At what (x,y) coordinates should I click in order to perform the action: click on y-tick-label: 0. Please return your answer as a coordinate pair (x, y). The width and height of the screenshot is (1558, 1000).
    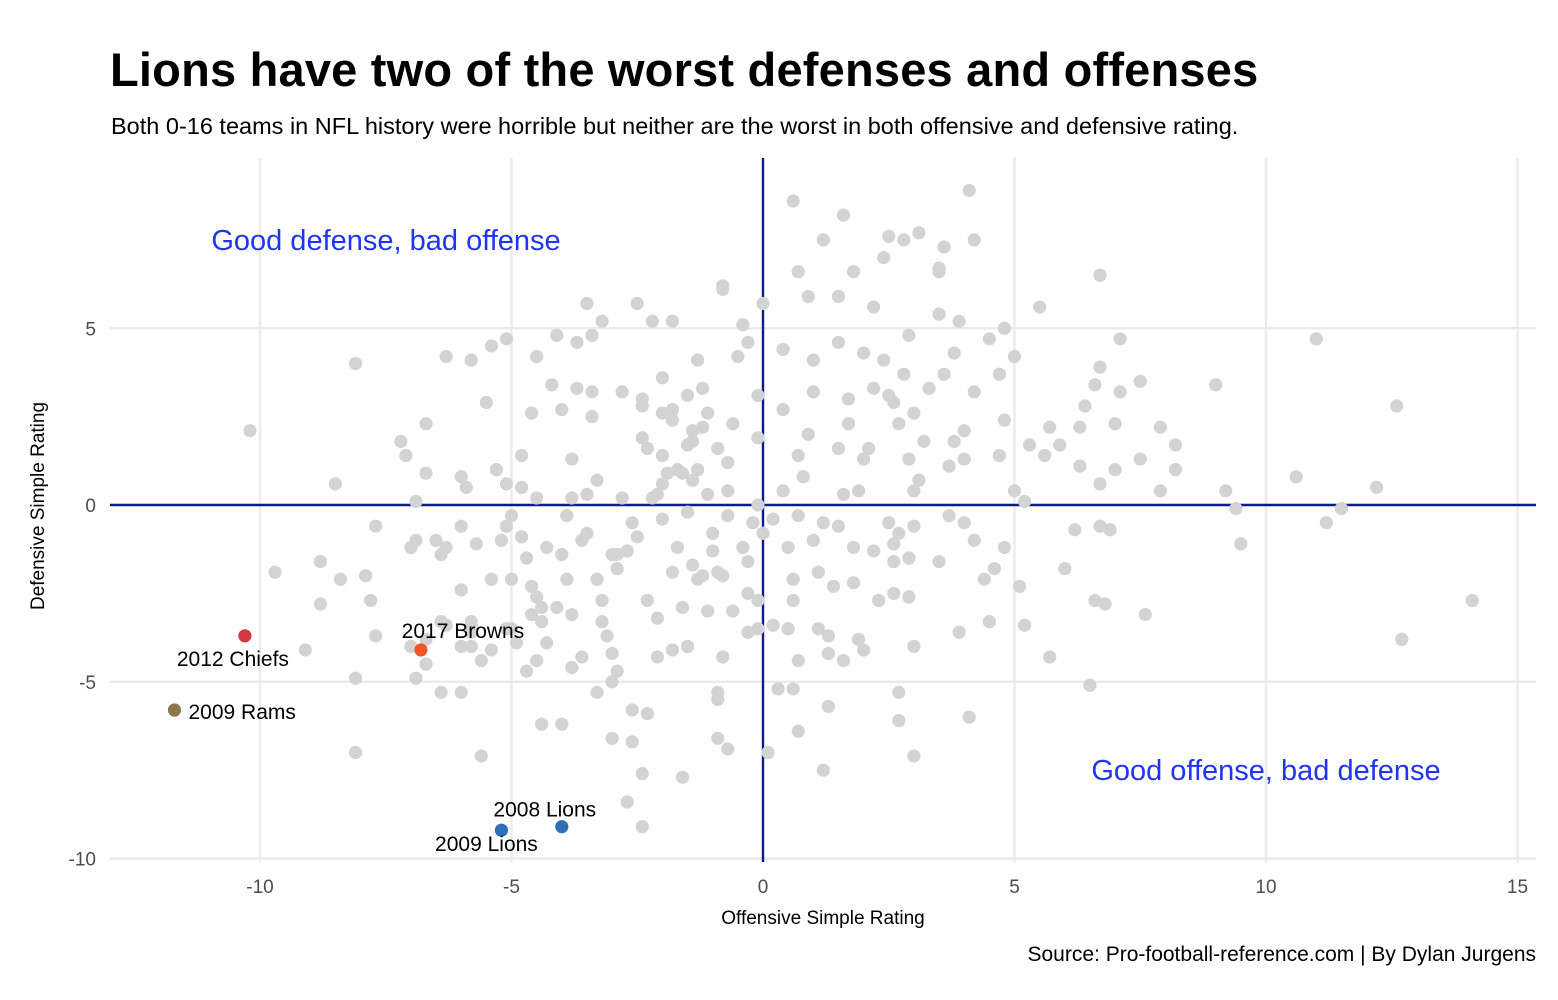
    Looking at the image, I should click on (90, 506).